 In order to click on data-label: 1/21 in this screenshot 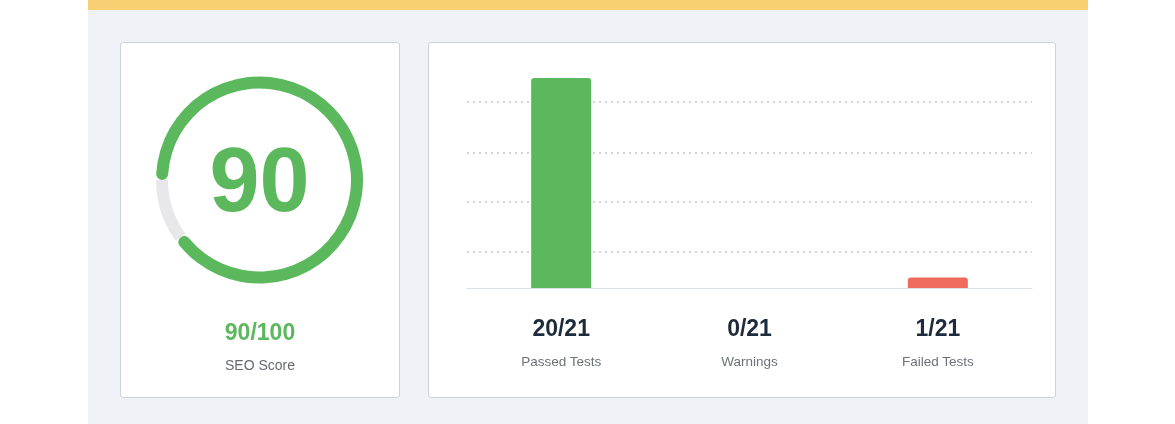, I will do `click(938, 327)`.